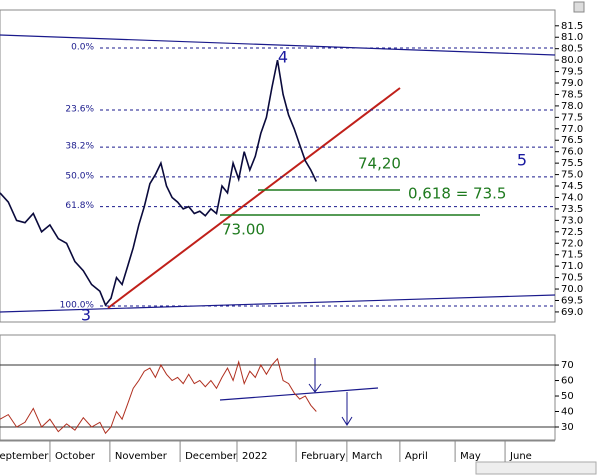 This screenshot has height=476, width=600. I want to click on y-tick-label: 77.5, so click(572, 117).